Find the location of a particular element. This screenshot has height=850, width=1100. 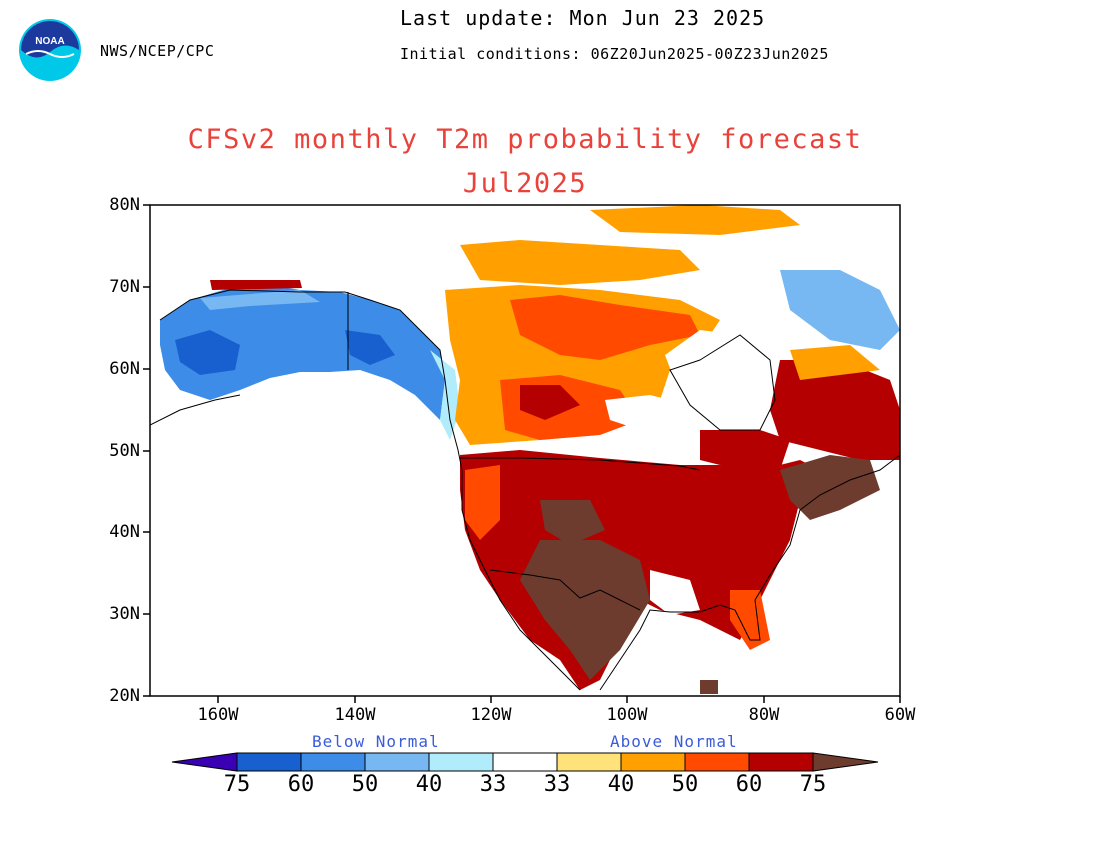

lat-tick-label: 30N is located at coordinates (124, 614).